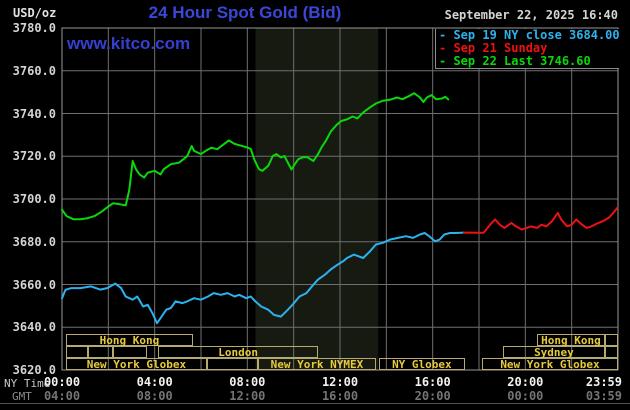 The width and height of the screenshot is (630, 410). What do you see at coordinates (515, 61) in the screenshot?
I see `legend-item: - Sep 22 Last 3746.60` at bounding box center [515, 61].